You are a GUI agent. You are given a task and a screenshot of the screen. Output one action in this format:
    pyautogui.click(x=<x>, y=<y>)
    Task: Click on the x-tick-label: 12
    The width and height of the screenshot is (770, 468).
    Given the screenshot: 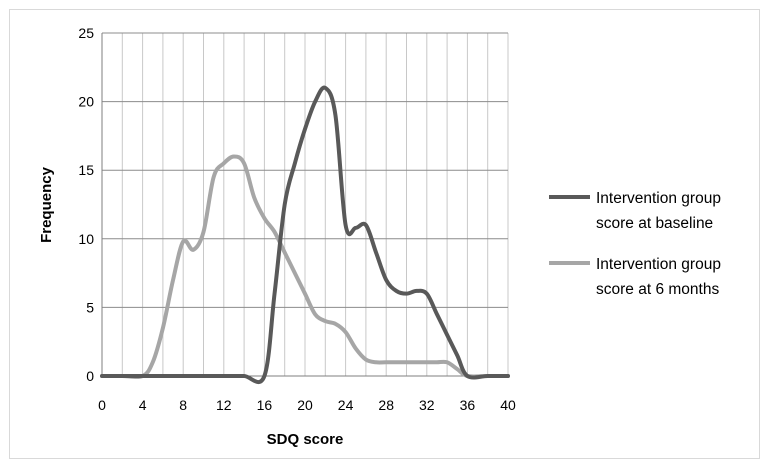 What is the action you would take?
    pyautogui.click(x=224, y=405)
    